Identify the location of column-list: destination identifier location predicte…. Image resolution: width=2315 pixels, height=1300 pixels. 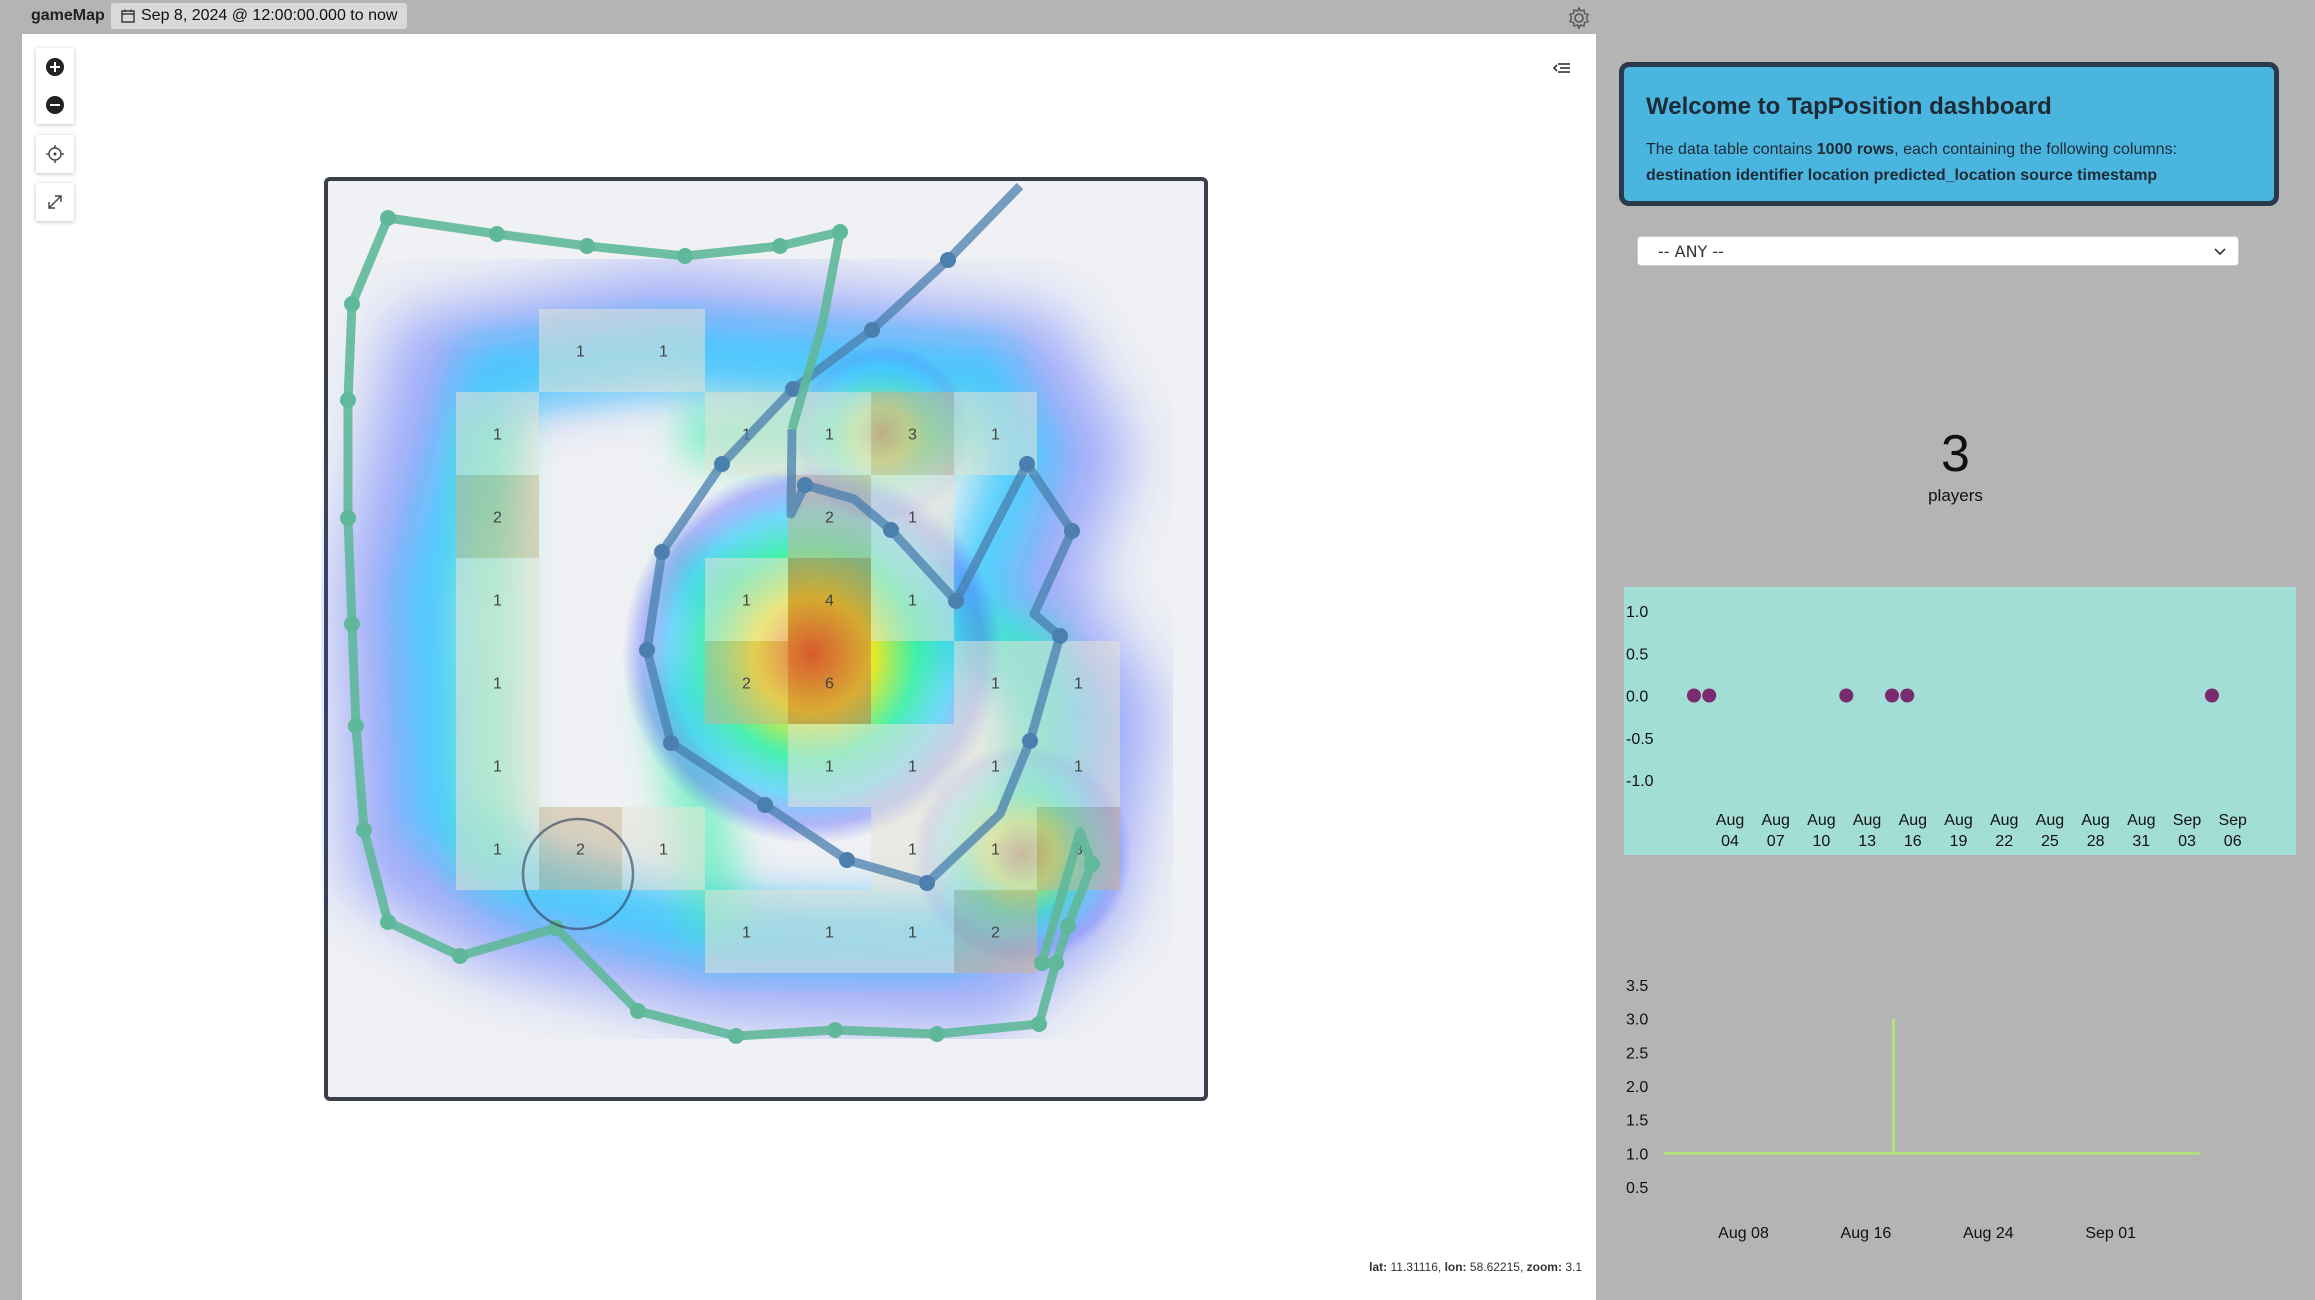
(1902, 175).